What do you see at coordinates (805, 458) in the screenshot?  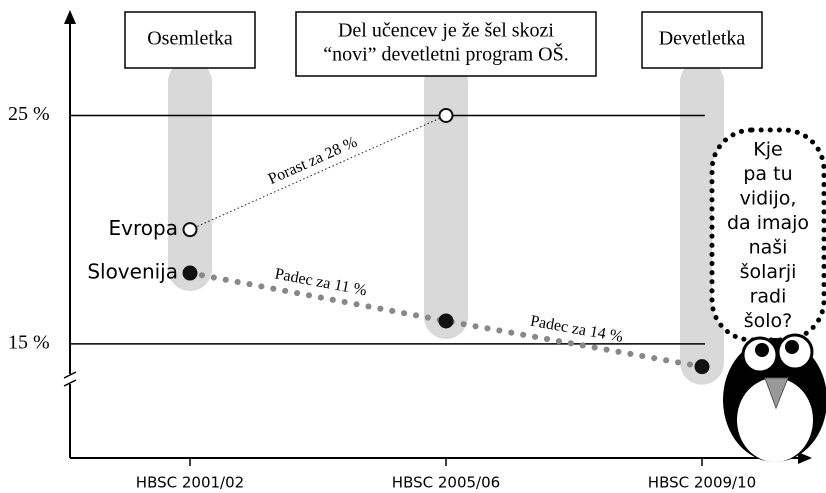 I see `x-axis-arrow` at bounding box center [805, 458].